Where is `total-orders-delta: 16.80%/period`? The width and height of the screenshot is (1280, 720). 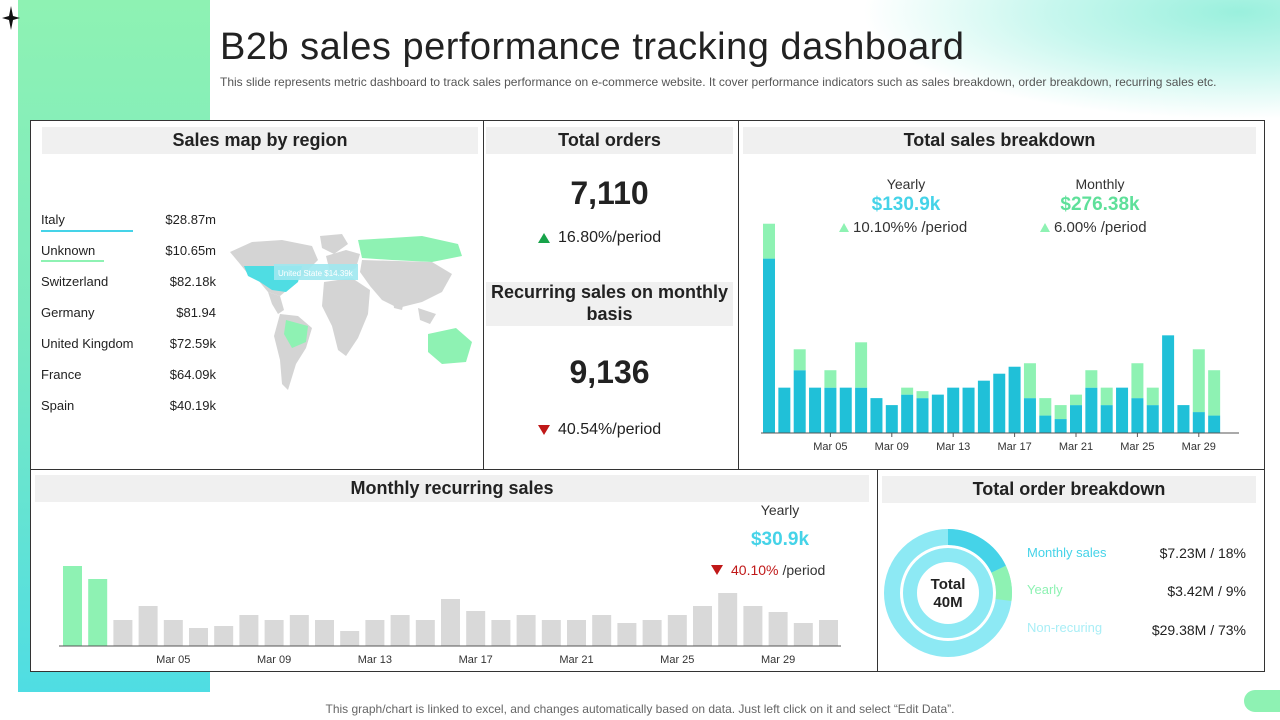 total-orders-delta: 16.80%/period is located at coordinates (599, 238).